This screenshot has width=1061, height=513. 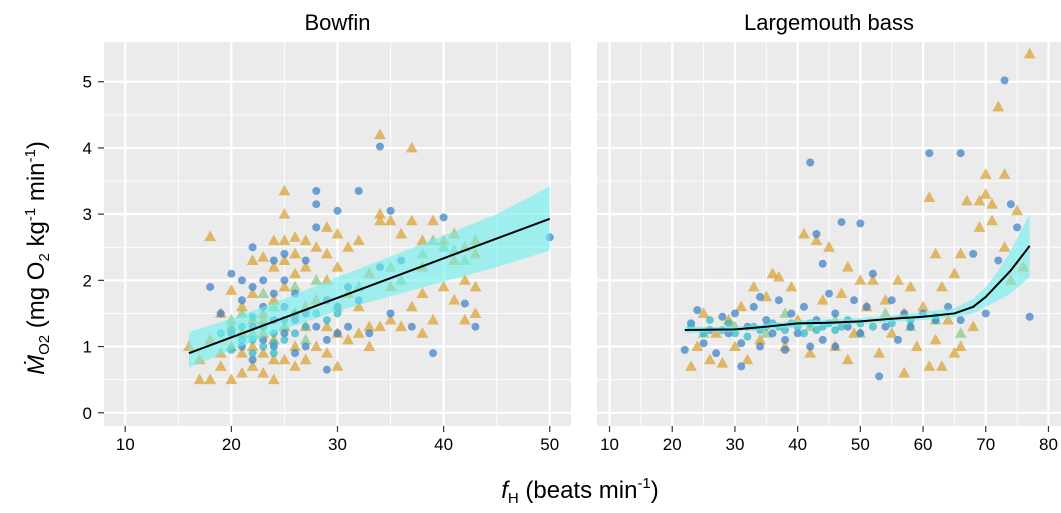 I want to click on panel-title: Largemouth bass, so click(x=829, y=22).